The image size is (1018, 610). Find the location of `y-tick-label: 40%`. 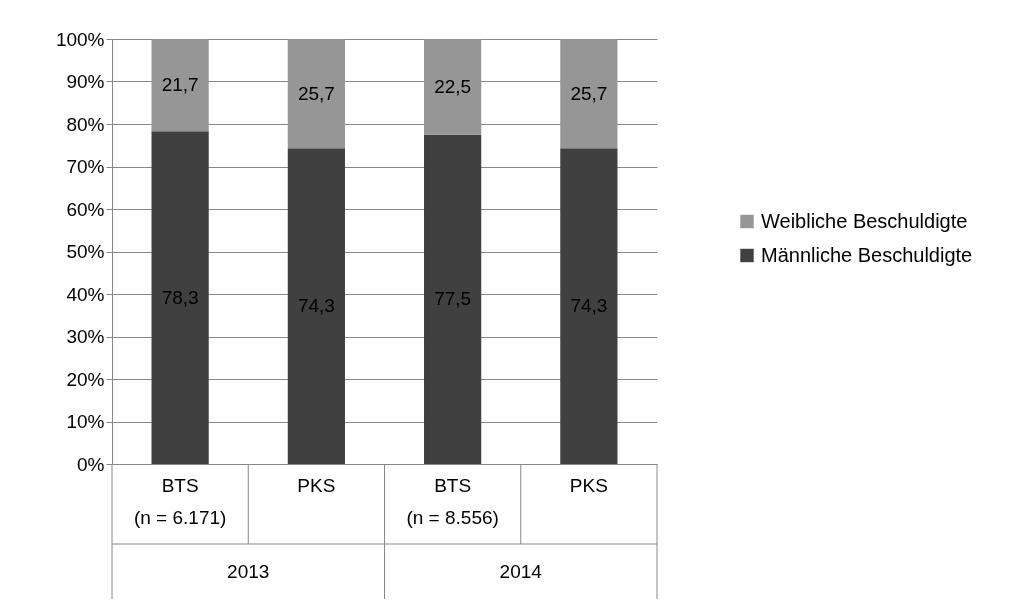

y-tick-label: 40% is located at coordinates (85, 294).